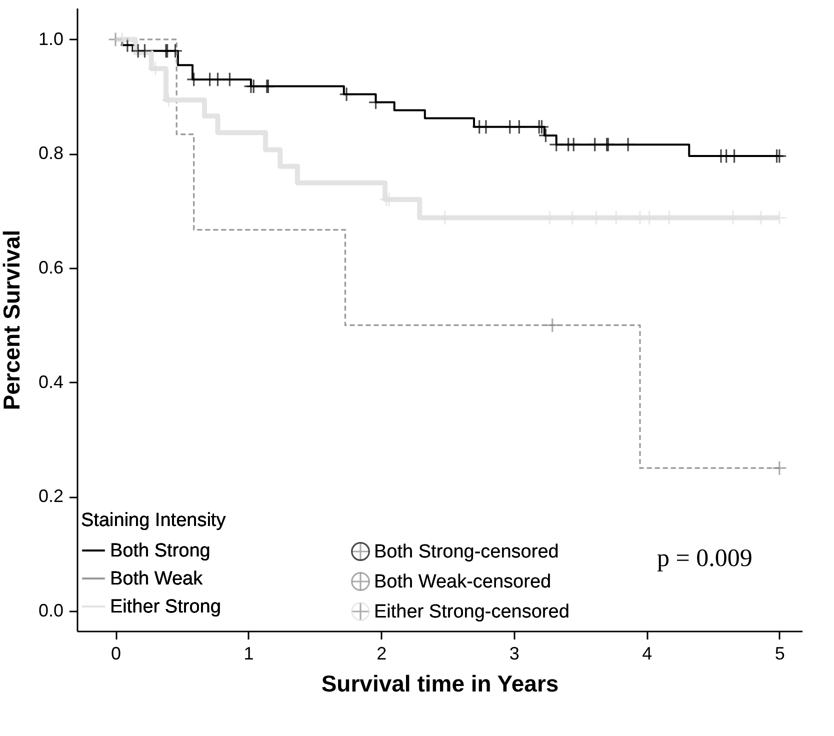 This screenshot has width=834, height=736. I want to click on y-tick-label: 0.6, so click(51, 268).